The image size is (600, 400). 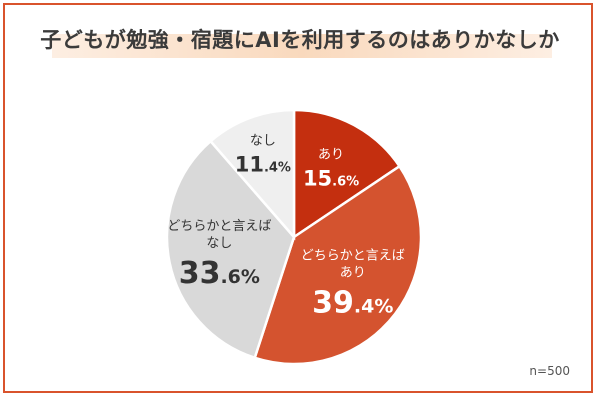 I want to click on sample-size-note: n=500, so click(x=549, y=371).